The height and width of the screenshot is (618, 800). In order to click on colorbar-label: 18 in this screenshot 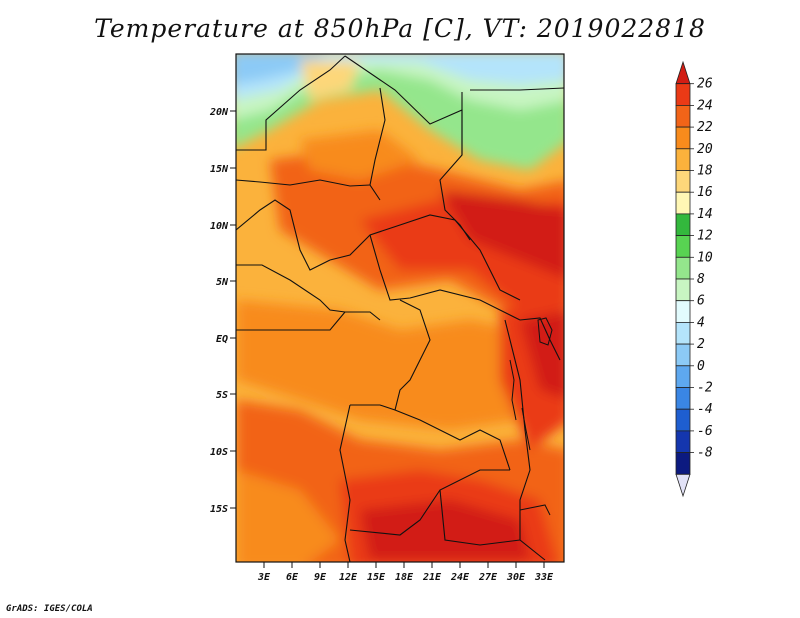, I will do `click(705, 171)`.